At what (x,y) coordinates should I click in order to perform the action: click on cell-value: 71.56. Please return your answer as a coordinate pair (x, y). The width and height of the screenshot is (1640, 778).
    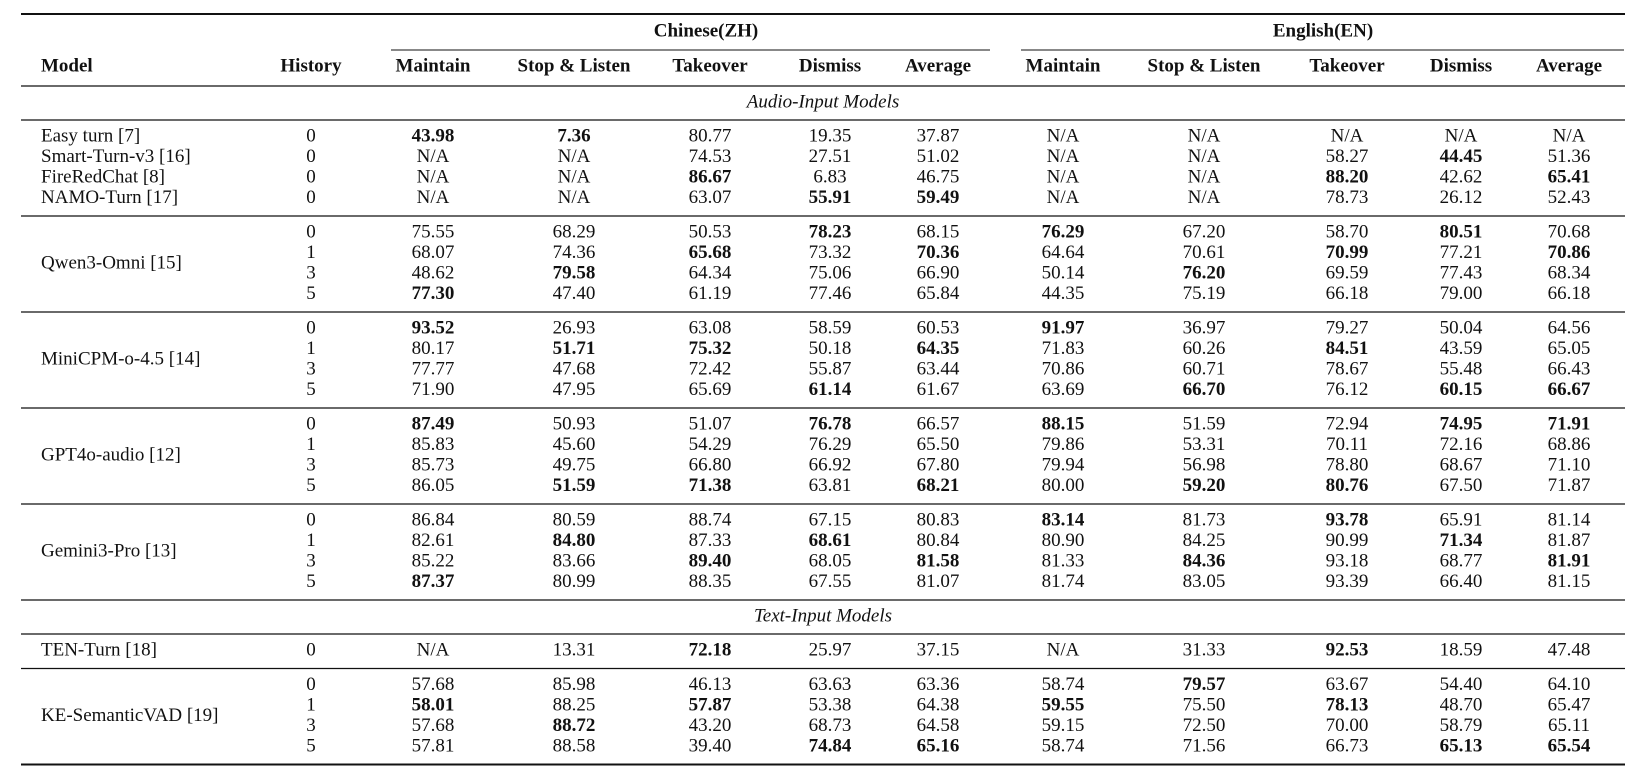
    Looking at the image, I should click on (1204, 746).